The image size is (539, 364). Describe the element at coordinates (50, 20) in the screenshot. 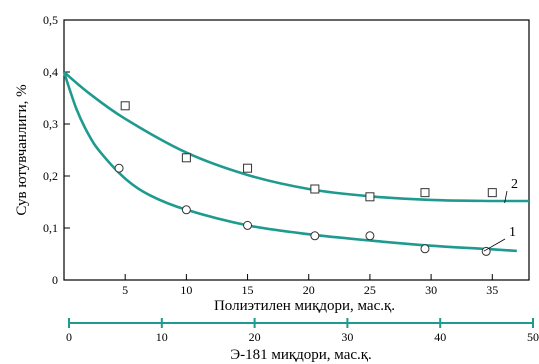

I see `y-tick-label: 0,5` at that location.